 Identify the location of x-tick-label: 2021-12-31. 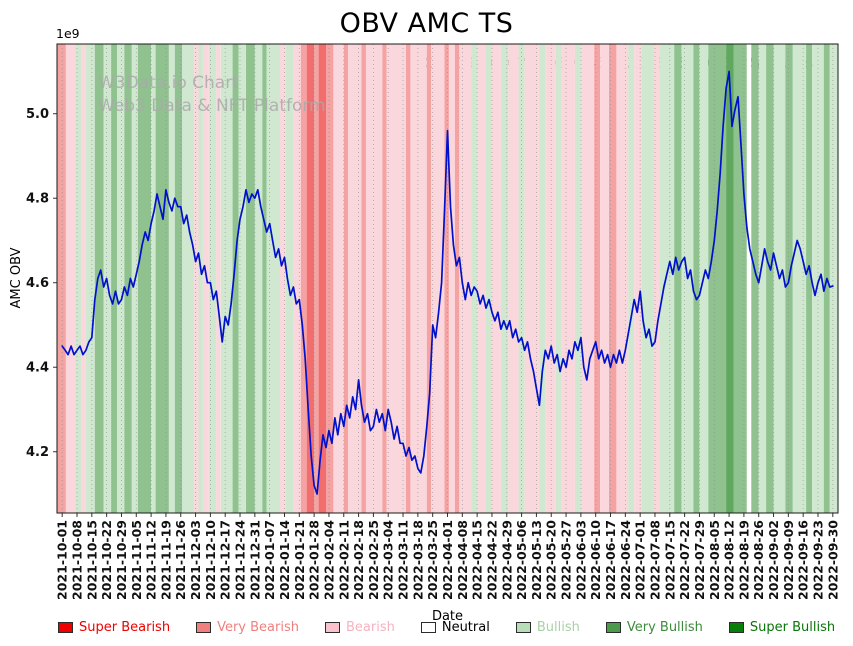
(254, 560).